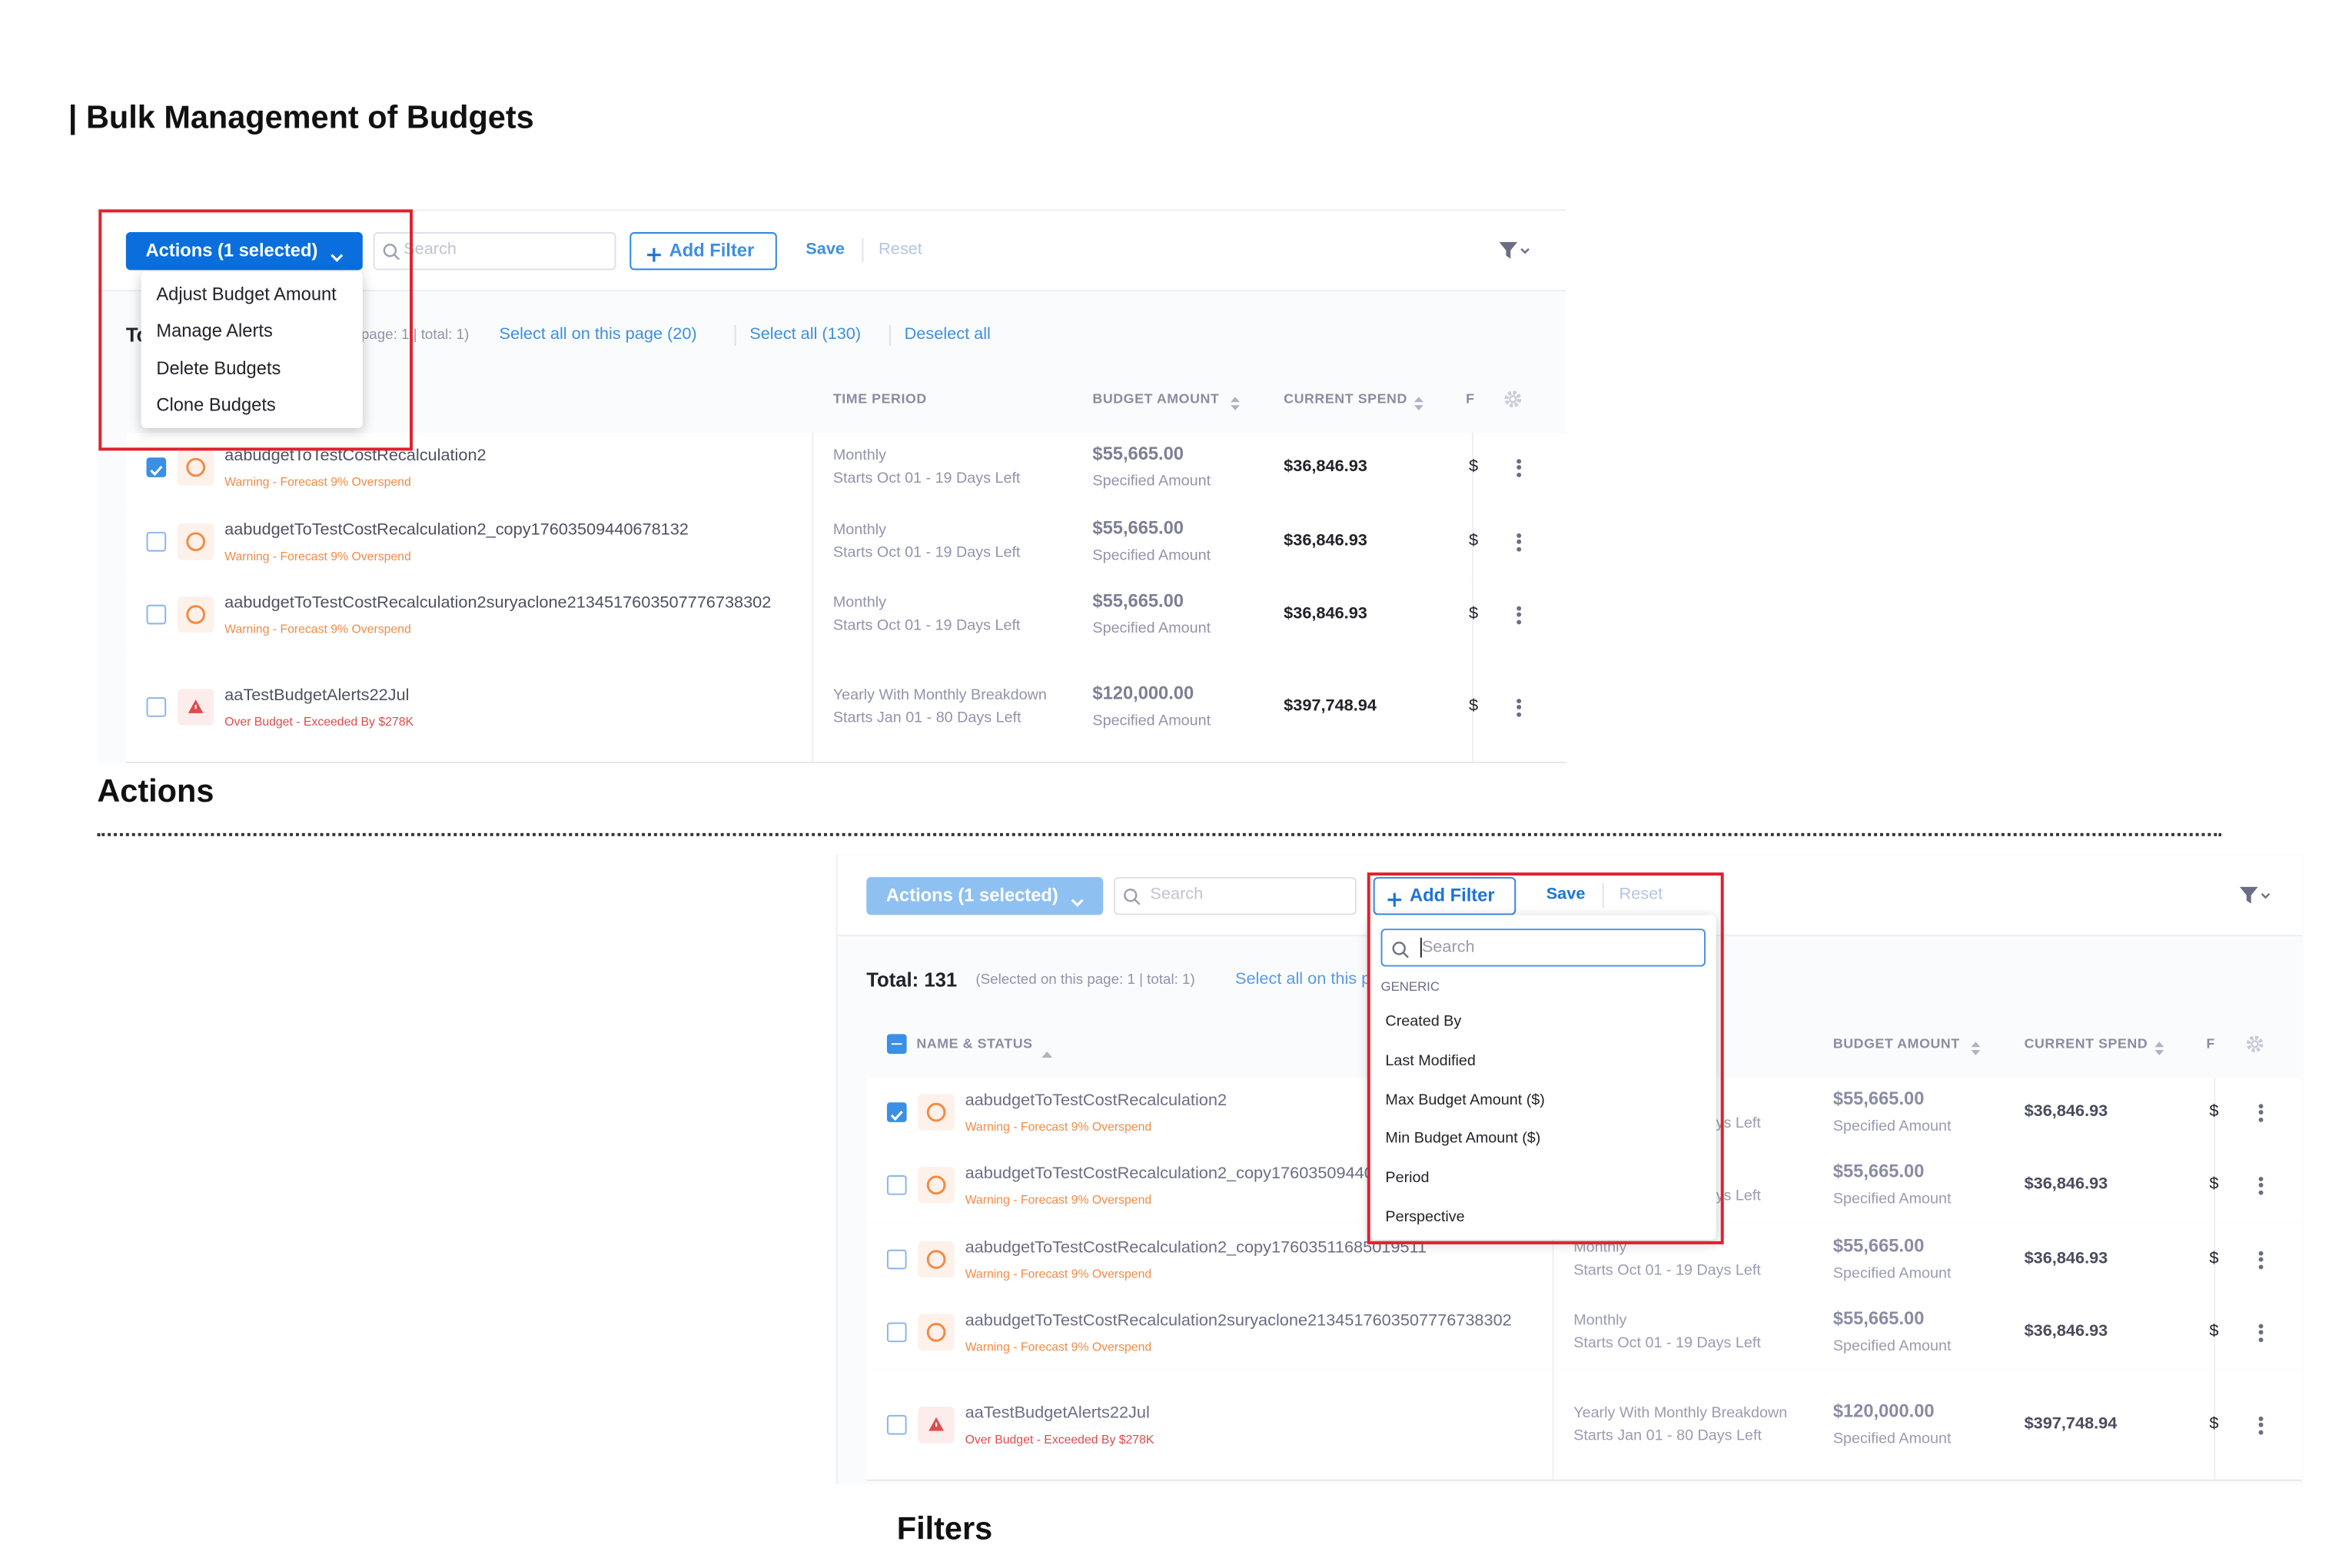 The width and height of the screenshot is (2352, 1568). I want to click on selection-link: Select all (130), so click(805, 334).